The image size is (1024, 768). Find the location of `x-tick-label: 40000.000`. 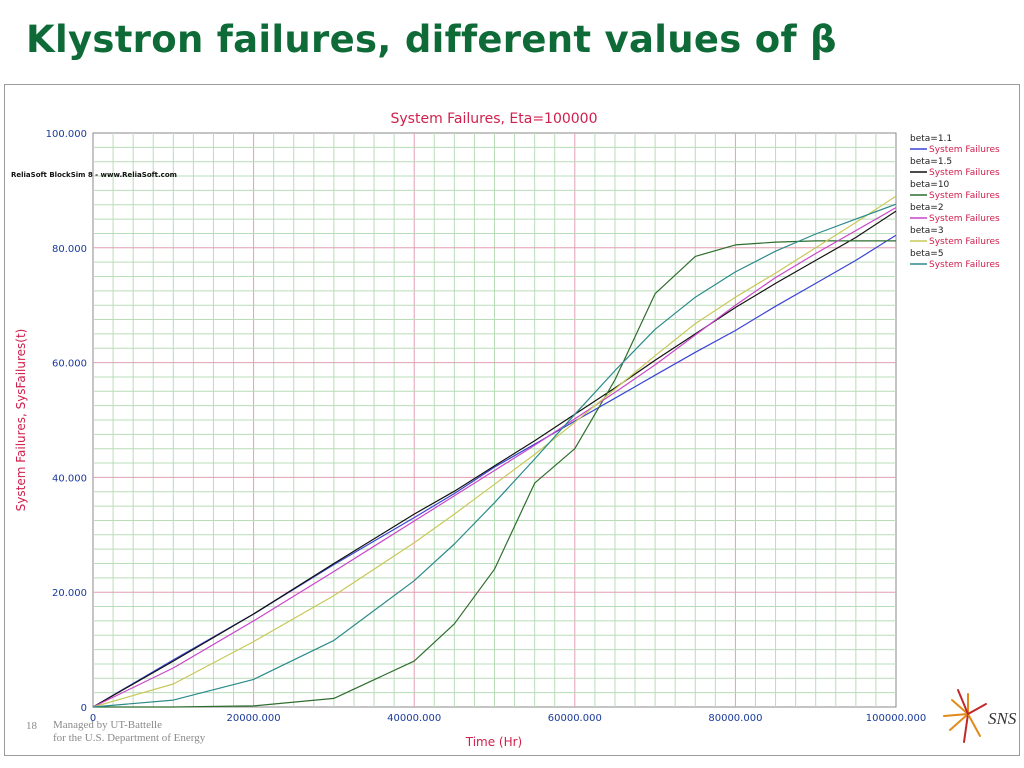

x-tick-label: 40000.000 is located at coordinates (414, 718).